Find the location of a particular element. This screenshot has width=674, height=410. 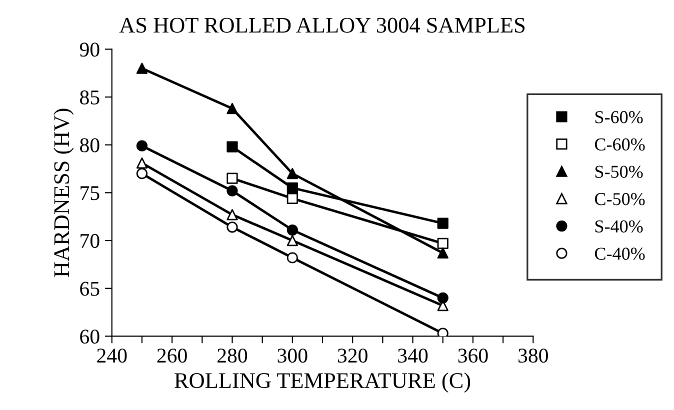

x-tick-label: 260 is located at coordinates (172, 355).